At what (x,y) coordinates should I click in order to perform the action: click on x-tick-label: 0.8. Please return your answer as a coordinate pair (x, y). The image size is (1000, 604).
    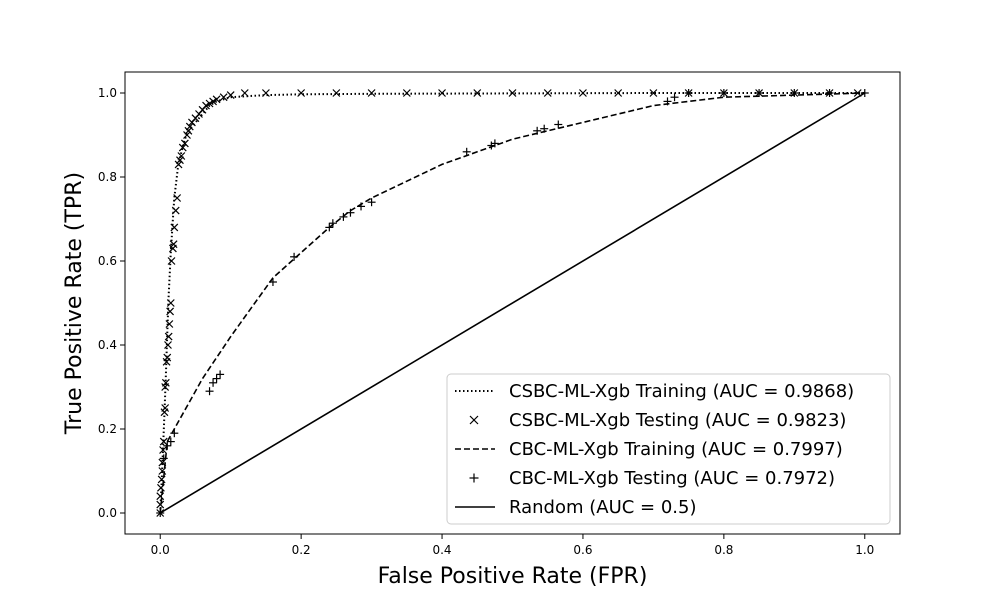
    Looking at the image, I should click on (723, 550).